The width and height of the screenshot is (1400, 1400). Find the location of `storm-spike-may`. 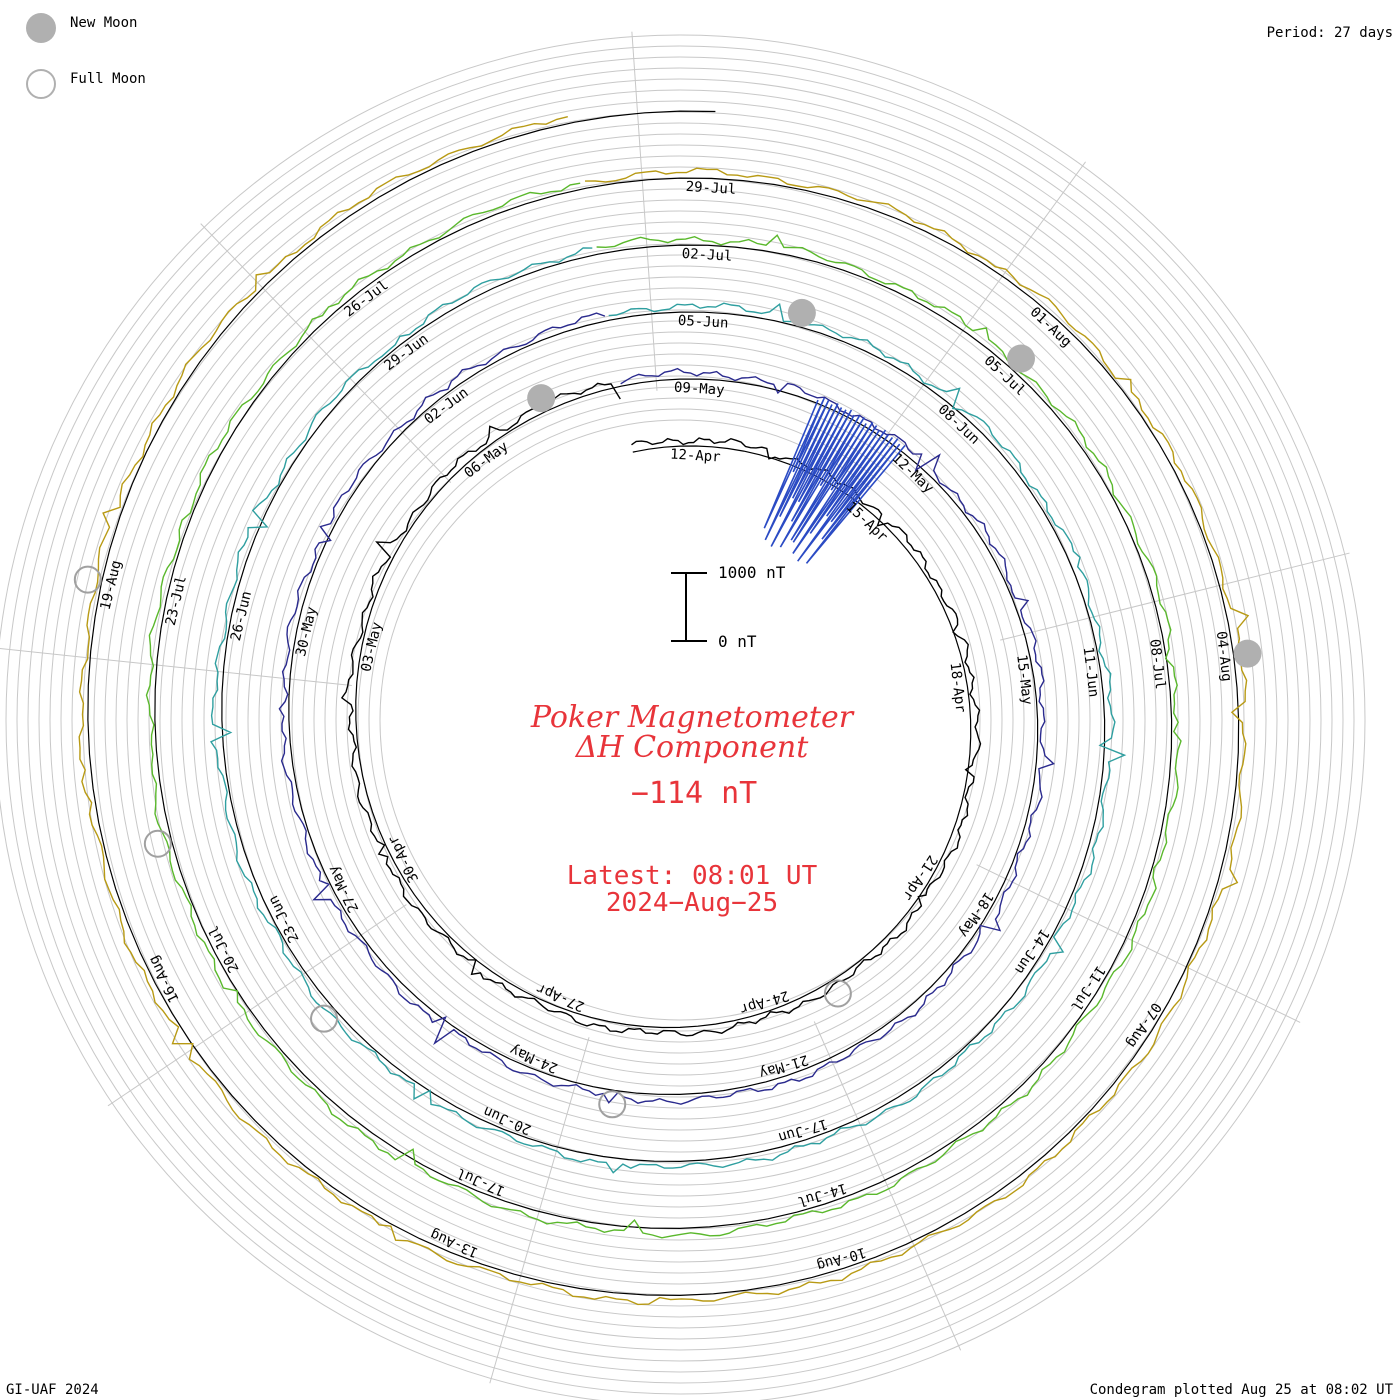

storm-spike-may is located at coordinates (834, 480).